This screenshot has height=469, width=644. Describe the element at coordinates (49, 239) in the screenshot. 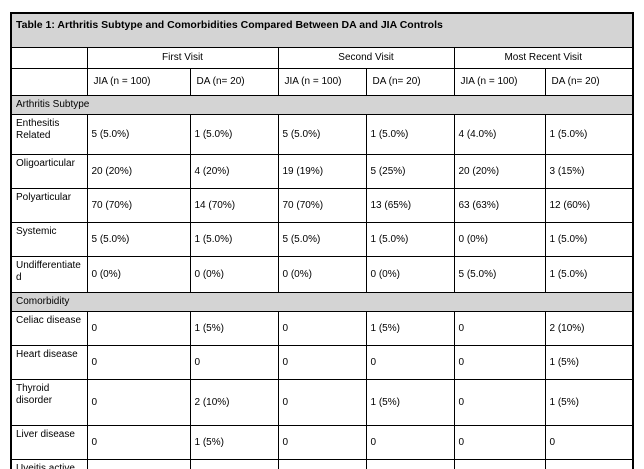

I see `row-label: Systemic` at that location.